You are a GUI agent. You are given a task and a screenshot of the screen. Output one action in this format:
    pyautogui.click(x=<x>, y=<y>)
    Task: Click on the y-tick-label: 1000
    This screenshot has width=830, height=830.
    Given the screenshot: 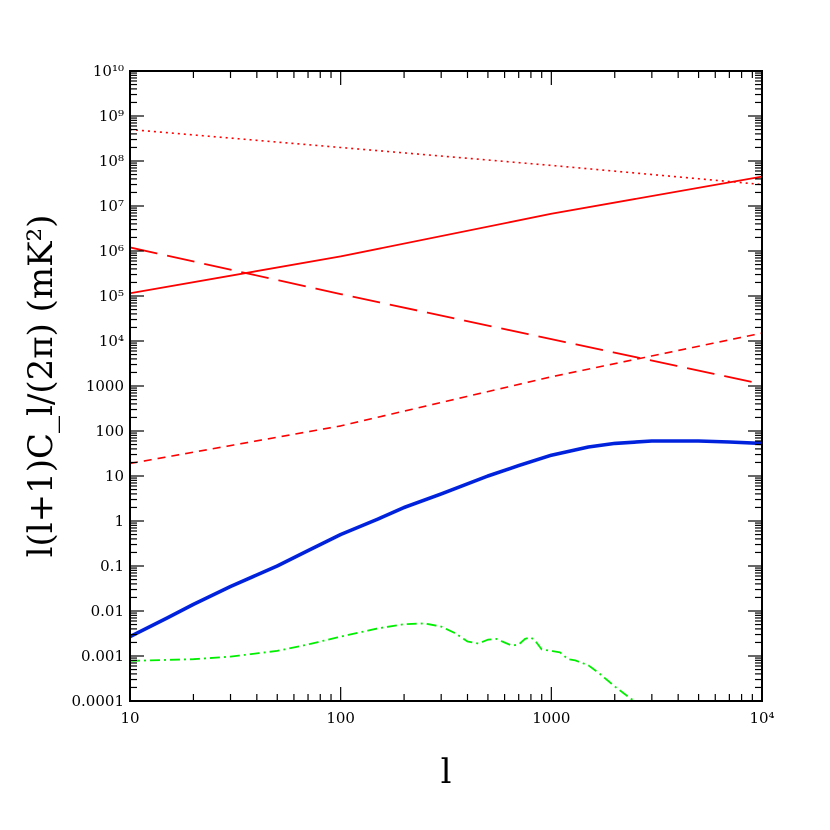 What is the action you would take?
    pyautogui.click(x=105, y=386)
    